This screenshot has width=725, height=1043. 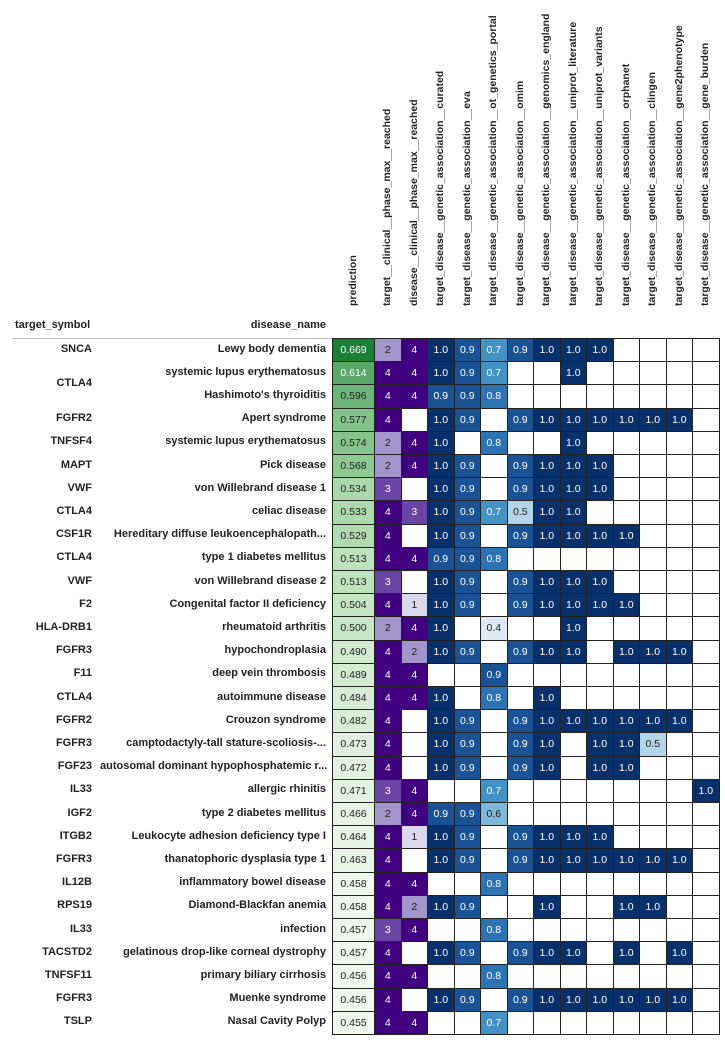 What do you see at coordinates (414, 837) in the screenshot?
I see `heatmap-cell-disease__clinical__phase_max__reached: 1` at bounding box center [414, 837].